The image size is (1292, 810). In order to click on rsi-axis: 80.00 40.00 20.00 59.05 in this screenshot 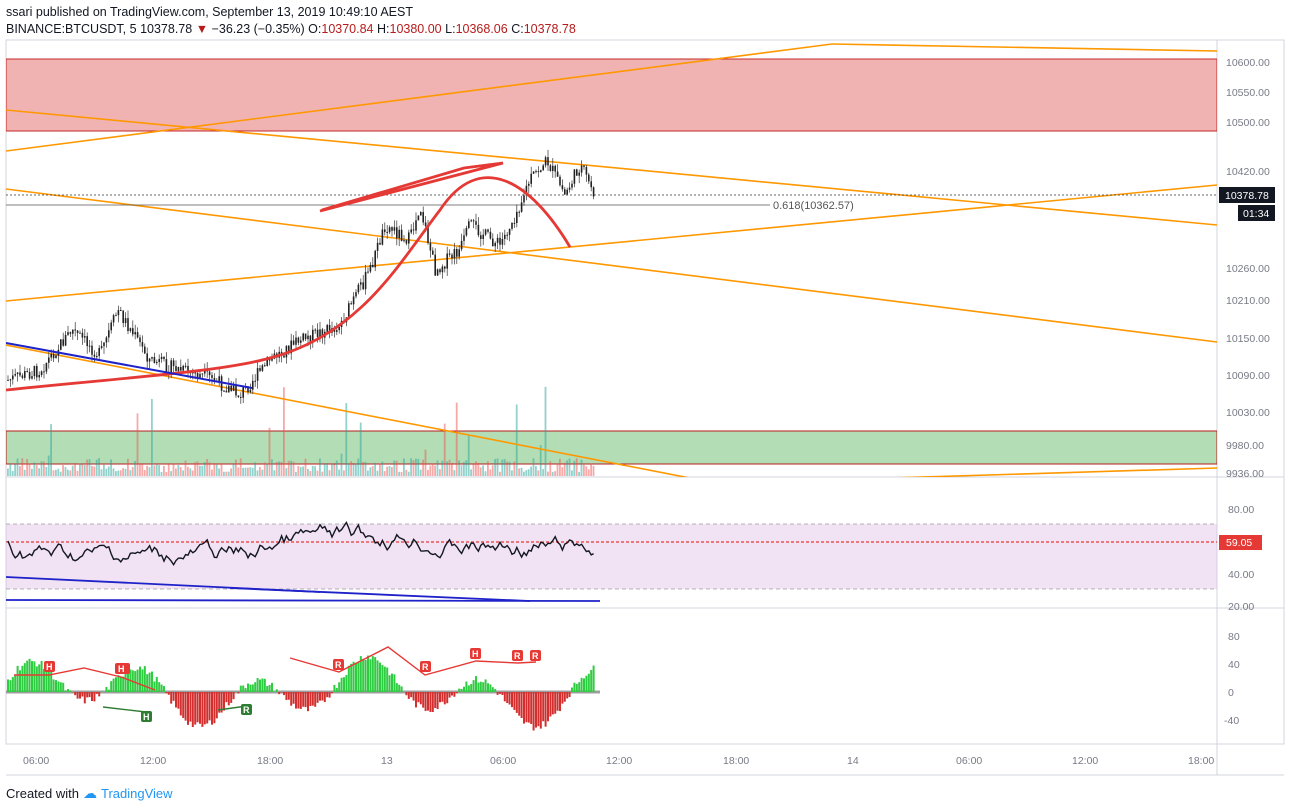, I will do `click(1240, 558)`.